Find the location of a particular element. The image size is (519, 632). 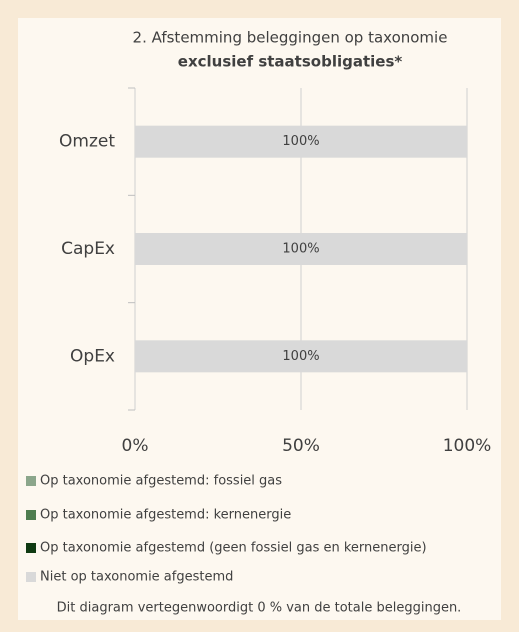

legend-label: Niet op taxonomie afgestemd is located at coordinates (136, 577).